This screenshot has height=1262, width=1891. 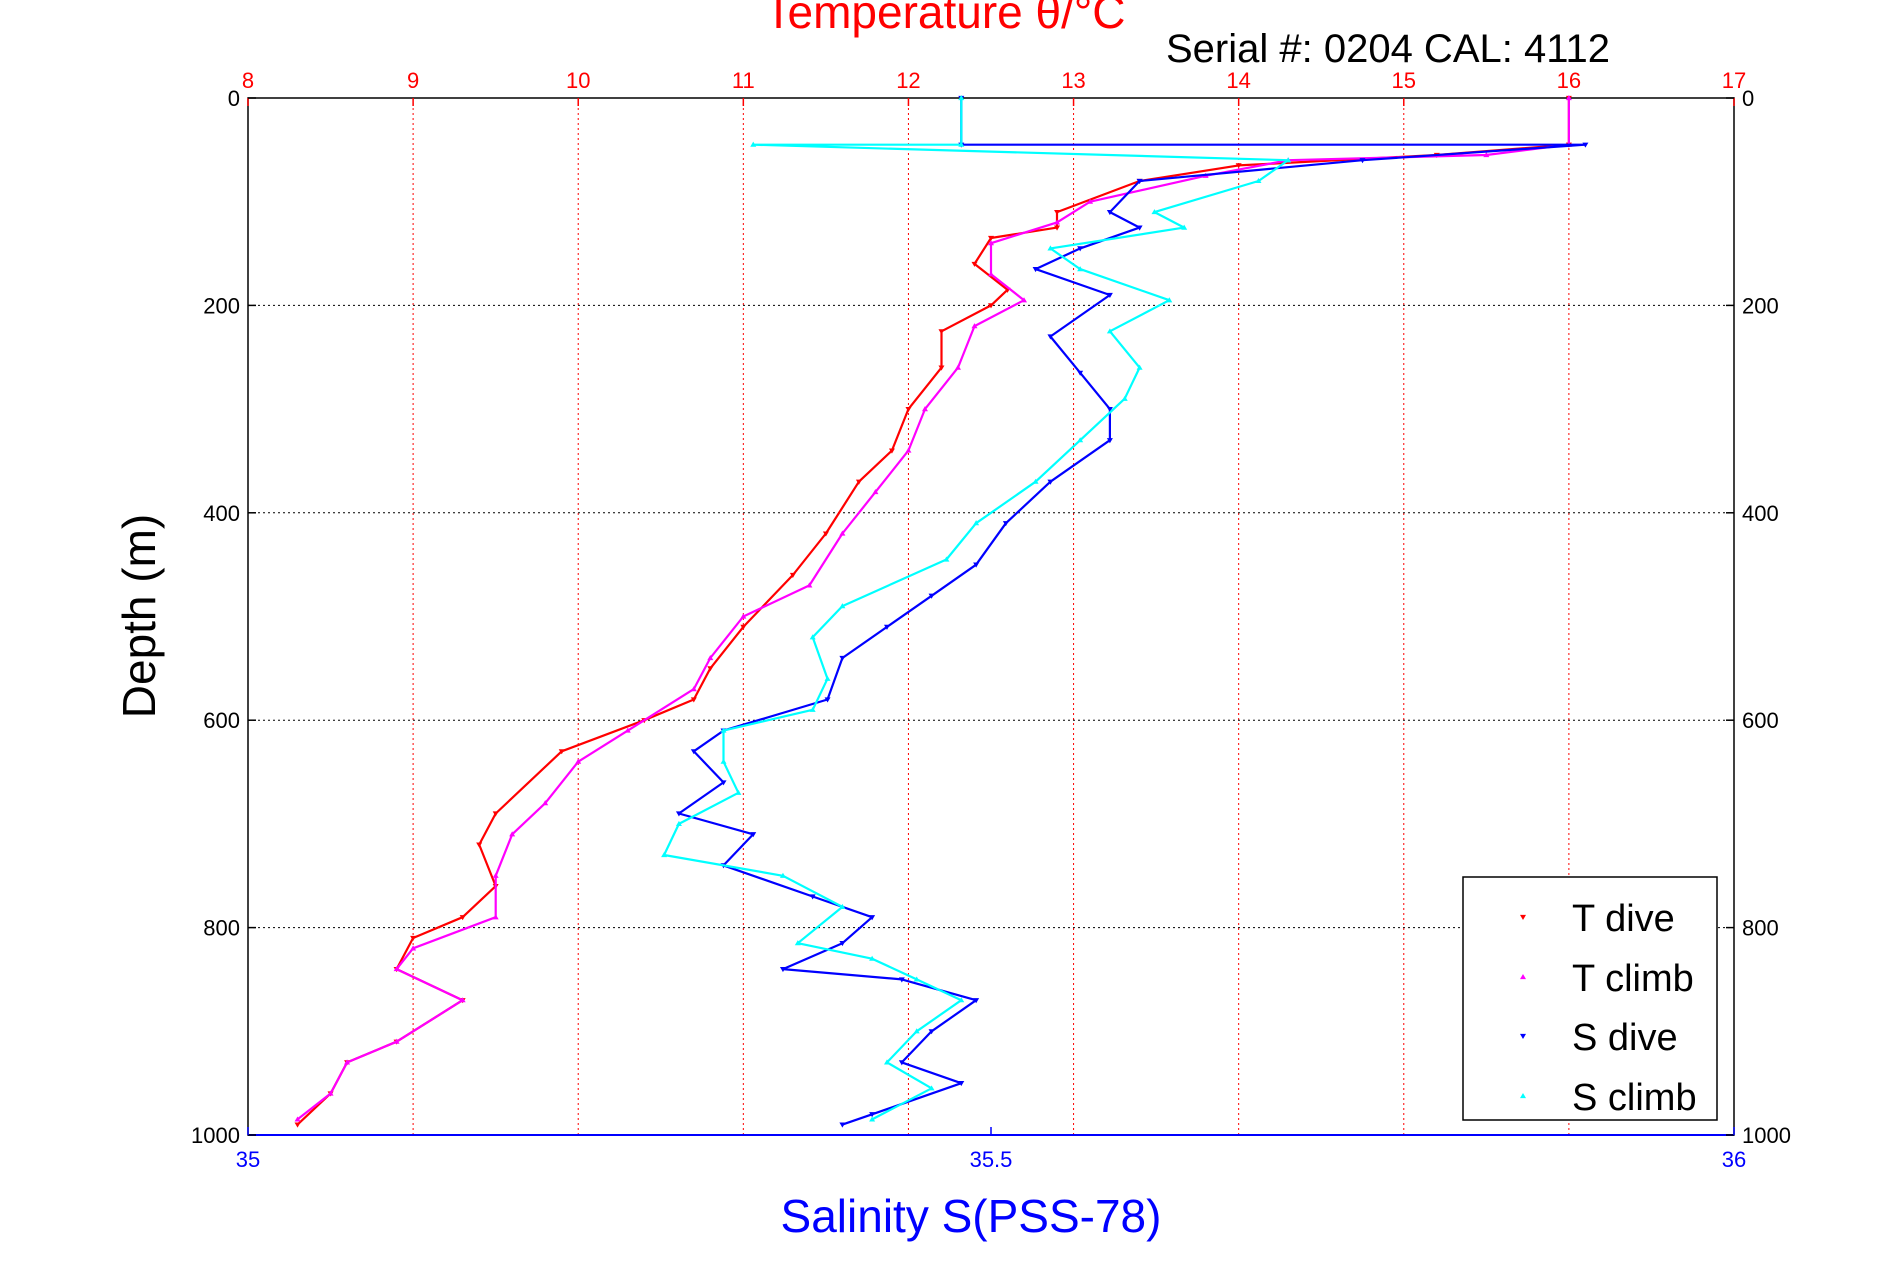 I want to click on depth-tick-label-right: 1000, so click(x=1766, y=1135).